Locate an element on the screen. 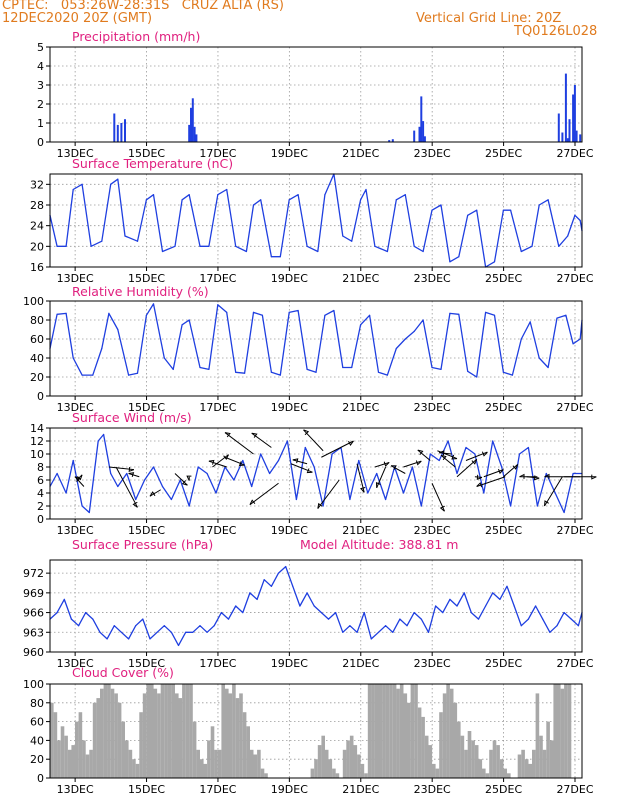  panel-frame is located at coordinates (316, 473).